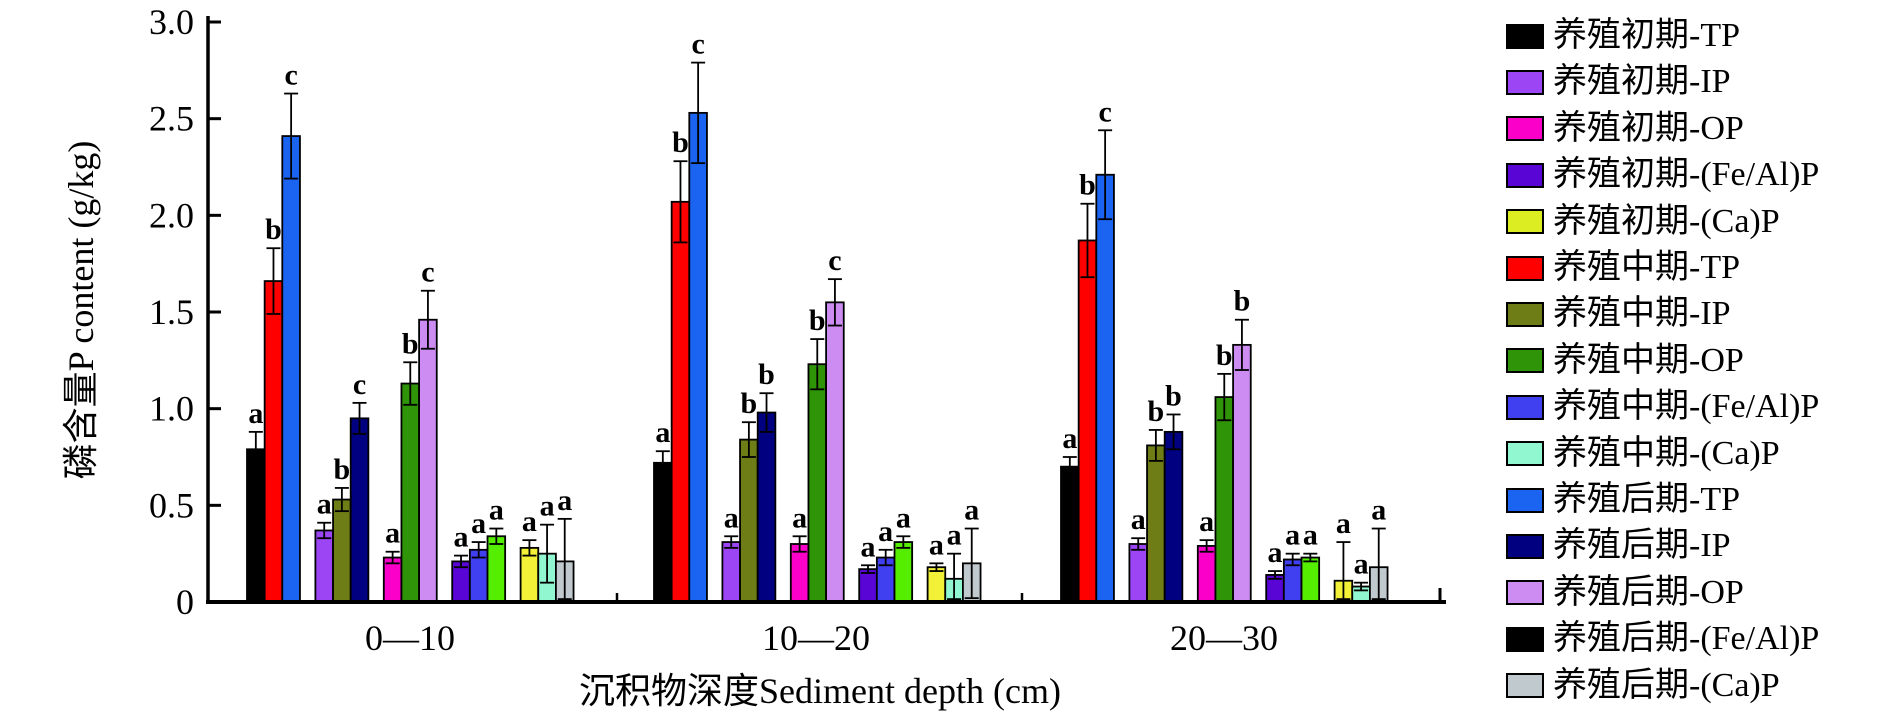 The image size is (1890, 712). Describe the element at coordinates (171, 312) in the screenshot. I see `y-tick-label: 1.5` at that location.